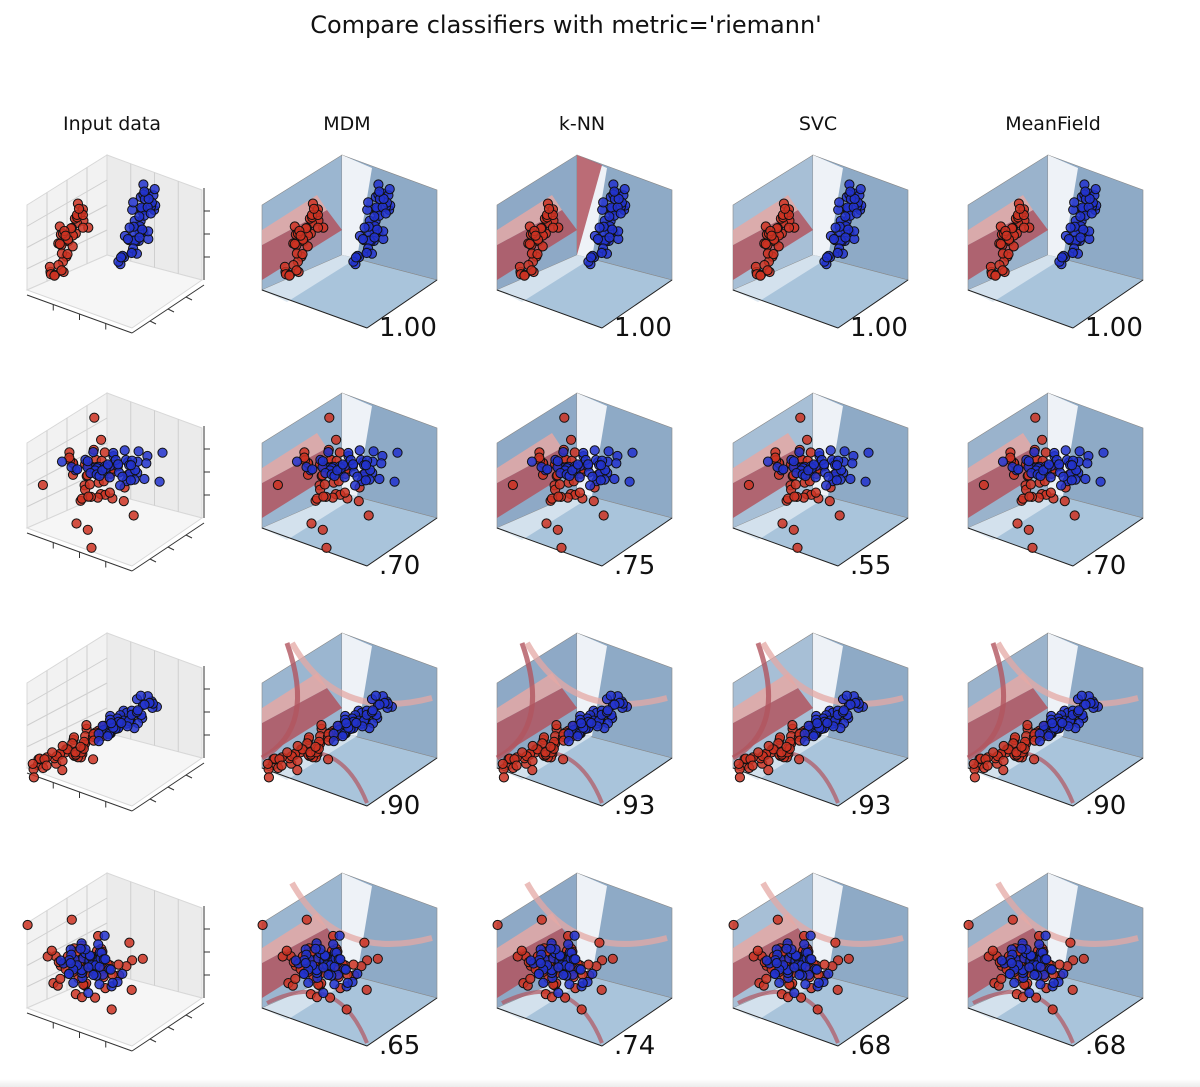 The image size is (1200, 1087). What do you see at coordinates (515, 701) in the screenshot?
I see `contour-curve` at bounding box center [515, 701].